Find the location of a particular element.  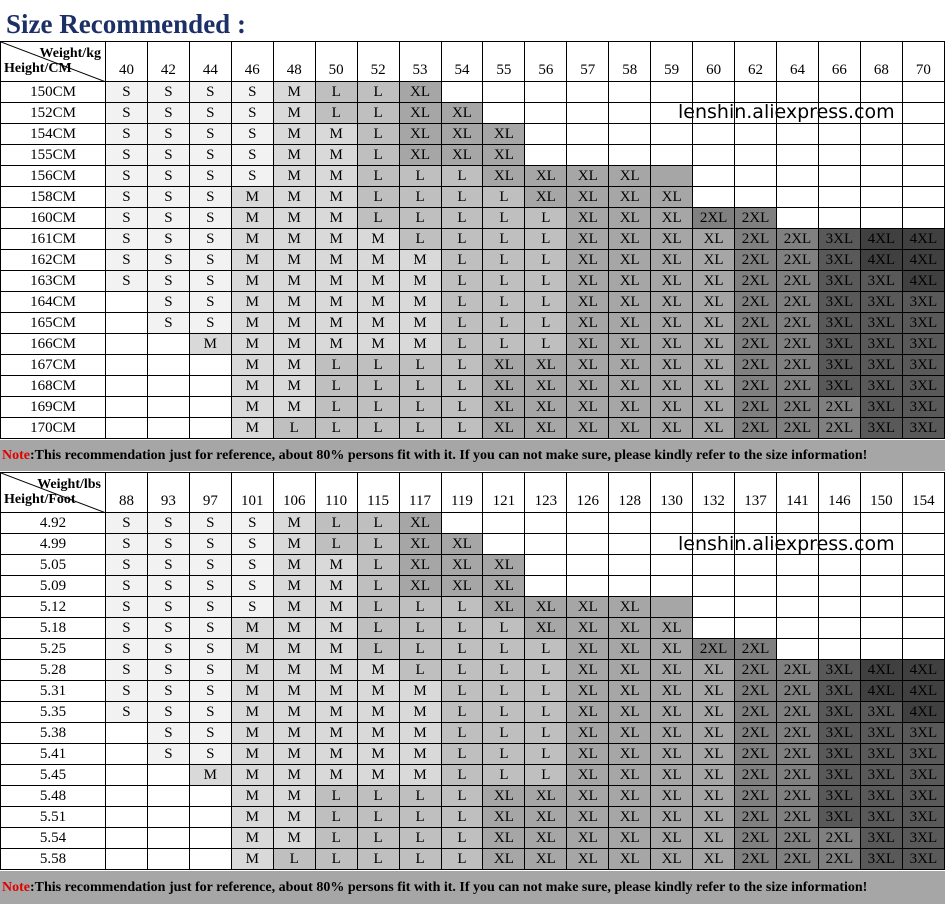

table-row: 154CM S S S S M M L XL XL XL is located at coordinates (472, 134).